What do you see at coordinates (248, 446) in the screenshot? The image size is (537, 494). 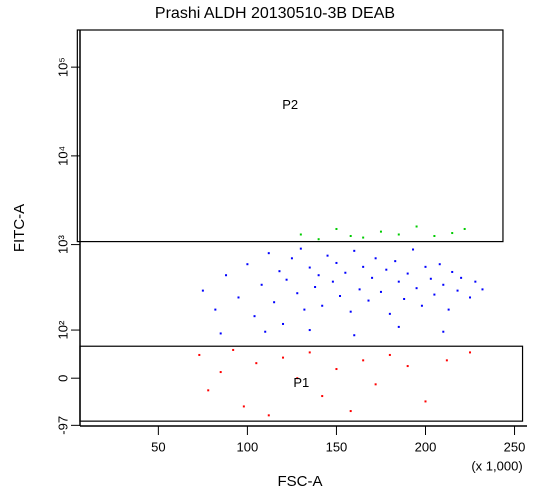 I see `x-tick-label: 100` at bounding box center [248, 446].